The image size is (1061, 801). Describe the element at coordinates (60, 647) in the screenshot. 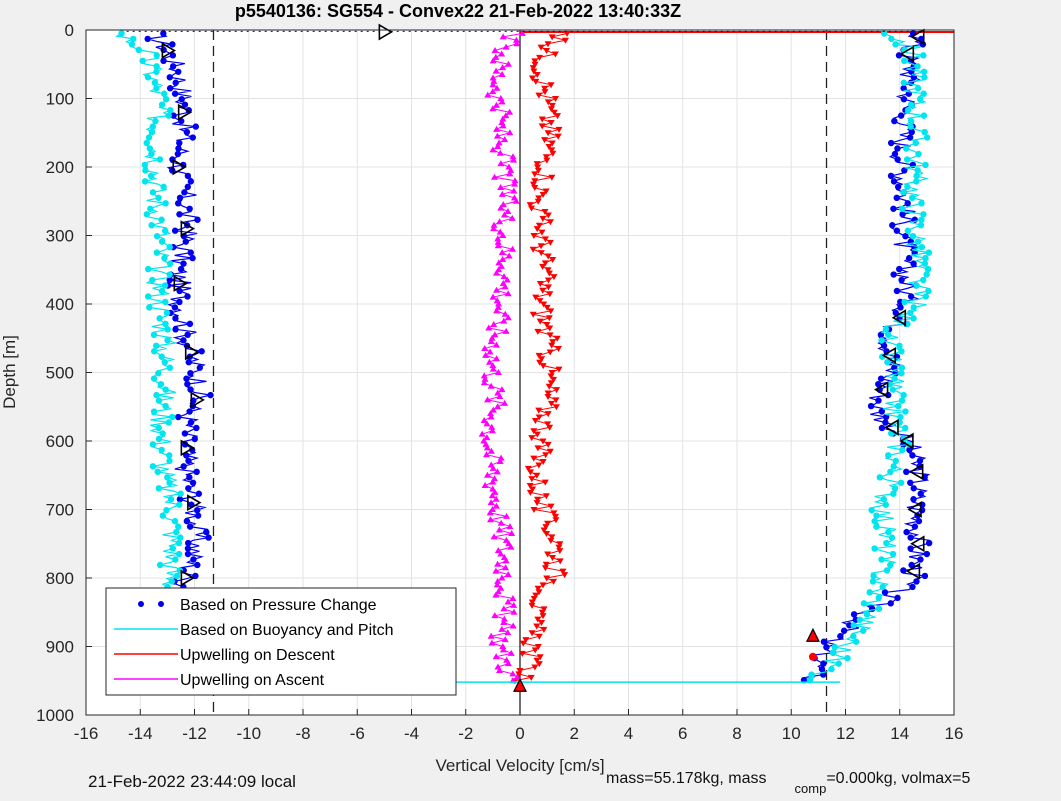

I see `y-tick-label: 900` at that location.